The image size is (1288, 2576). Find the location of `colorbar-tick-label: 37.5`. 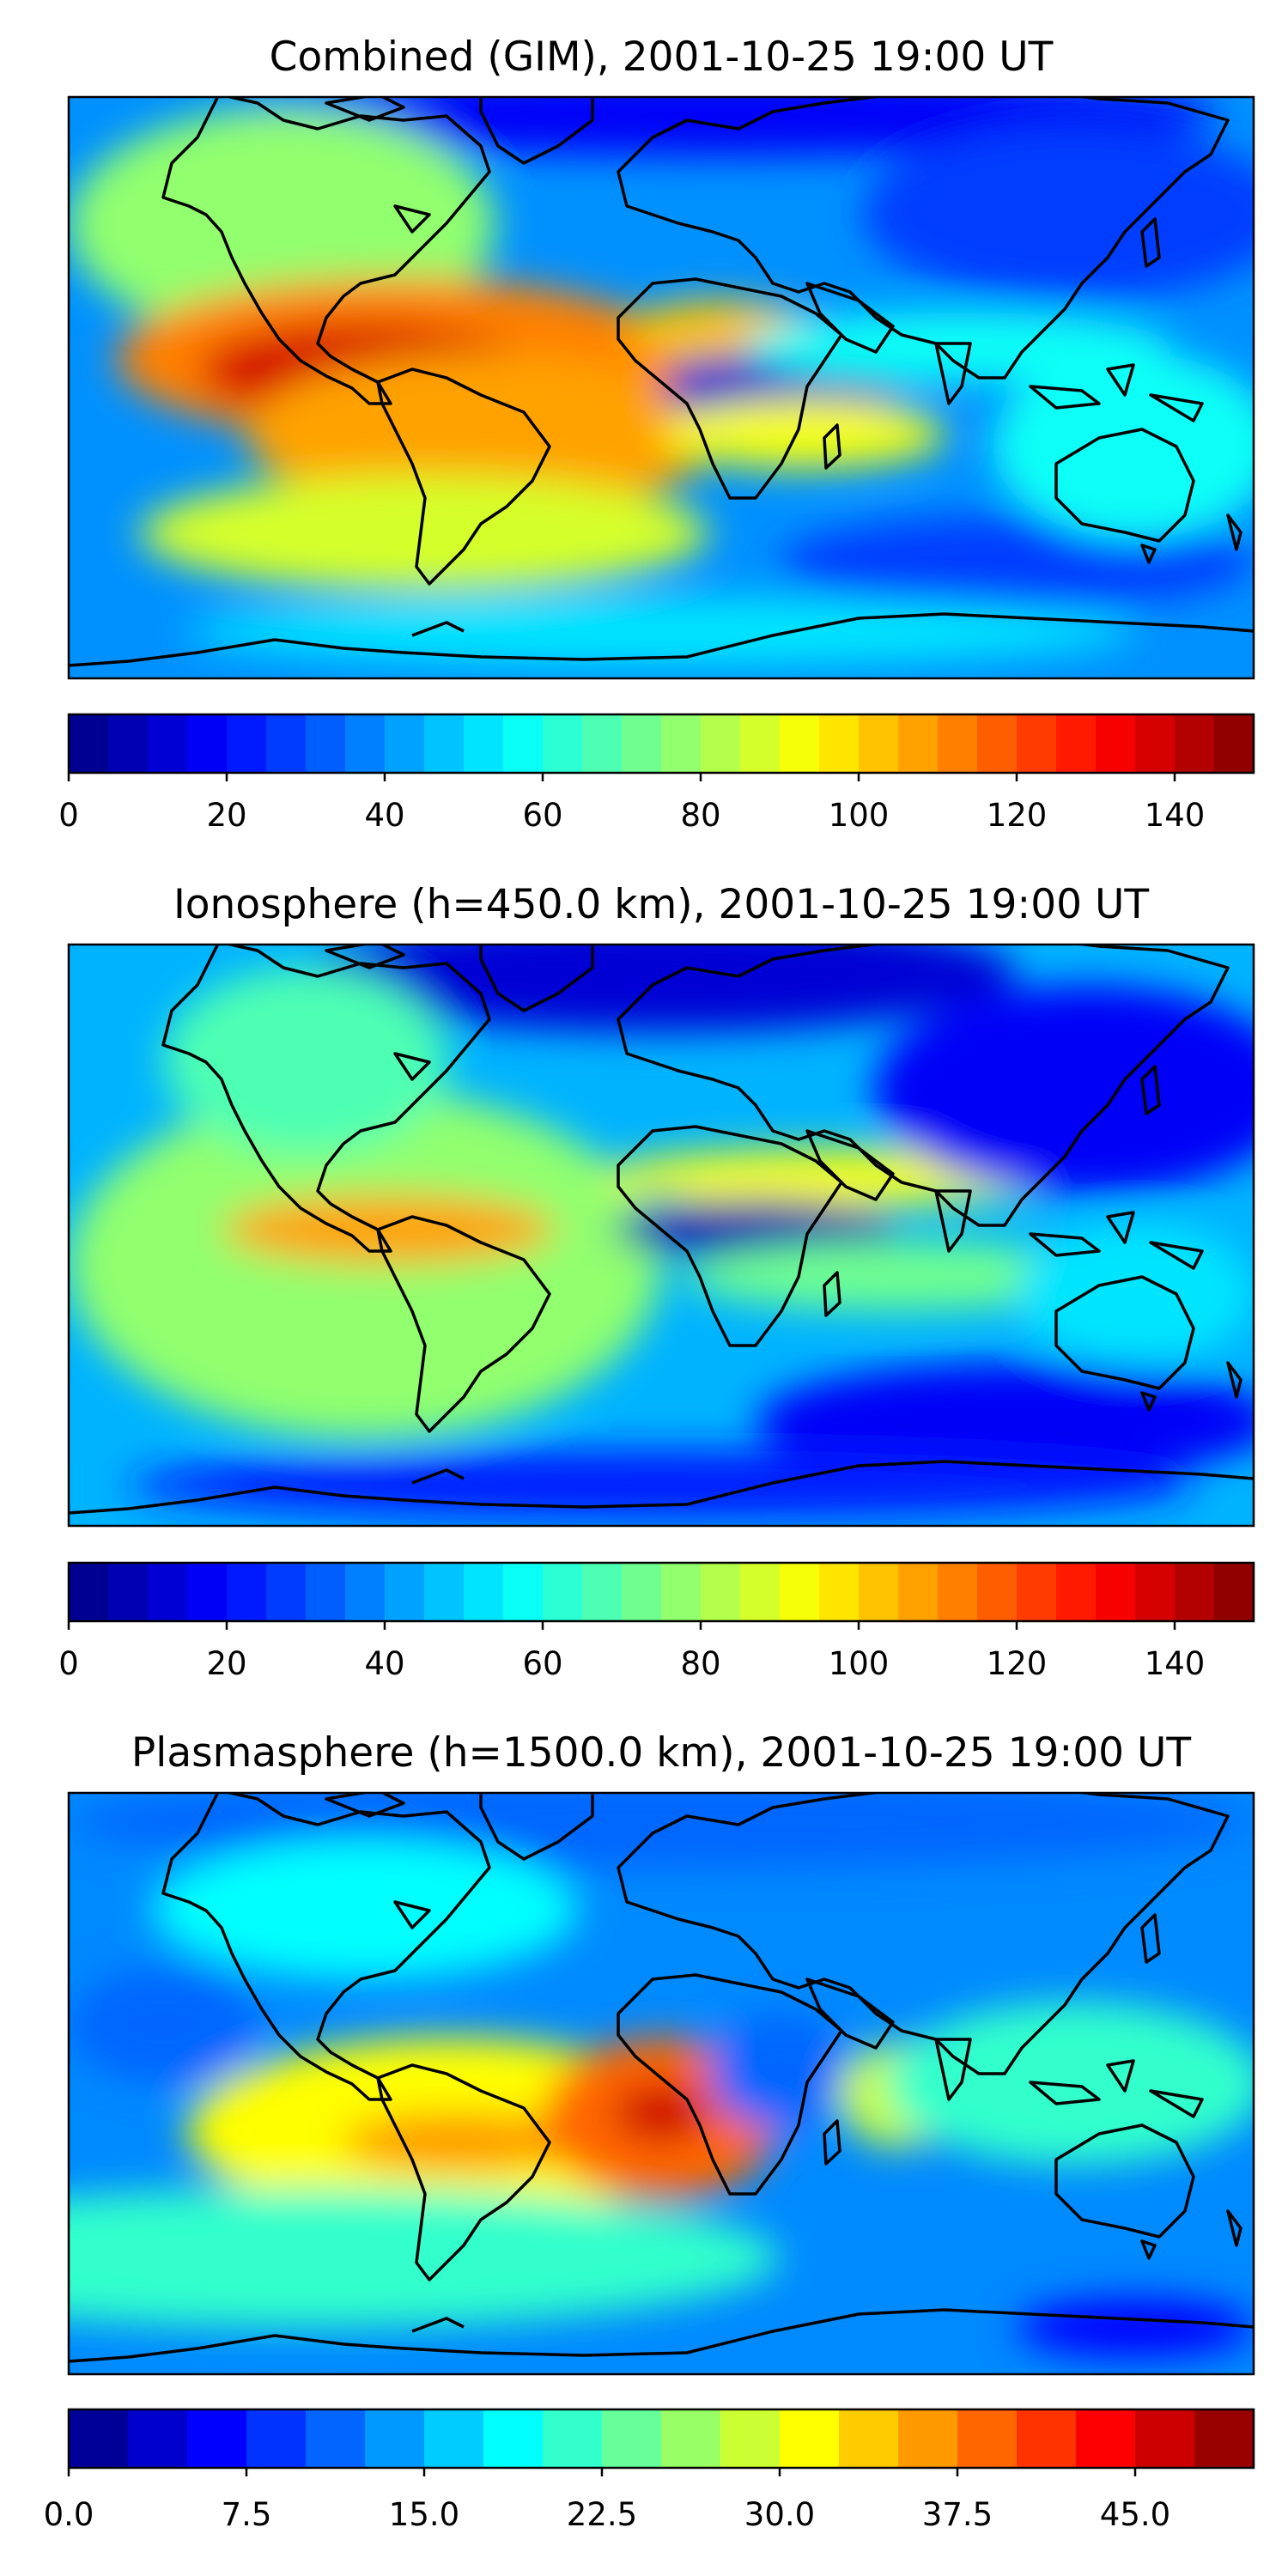

colorbar-tick-label: 37.5 is located at coordinates (958, 2514).